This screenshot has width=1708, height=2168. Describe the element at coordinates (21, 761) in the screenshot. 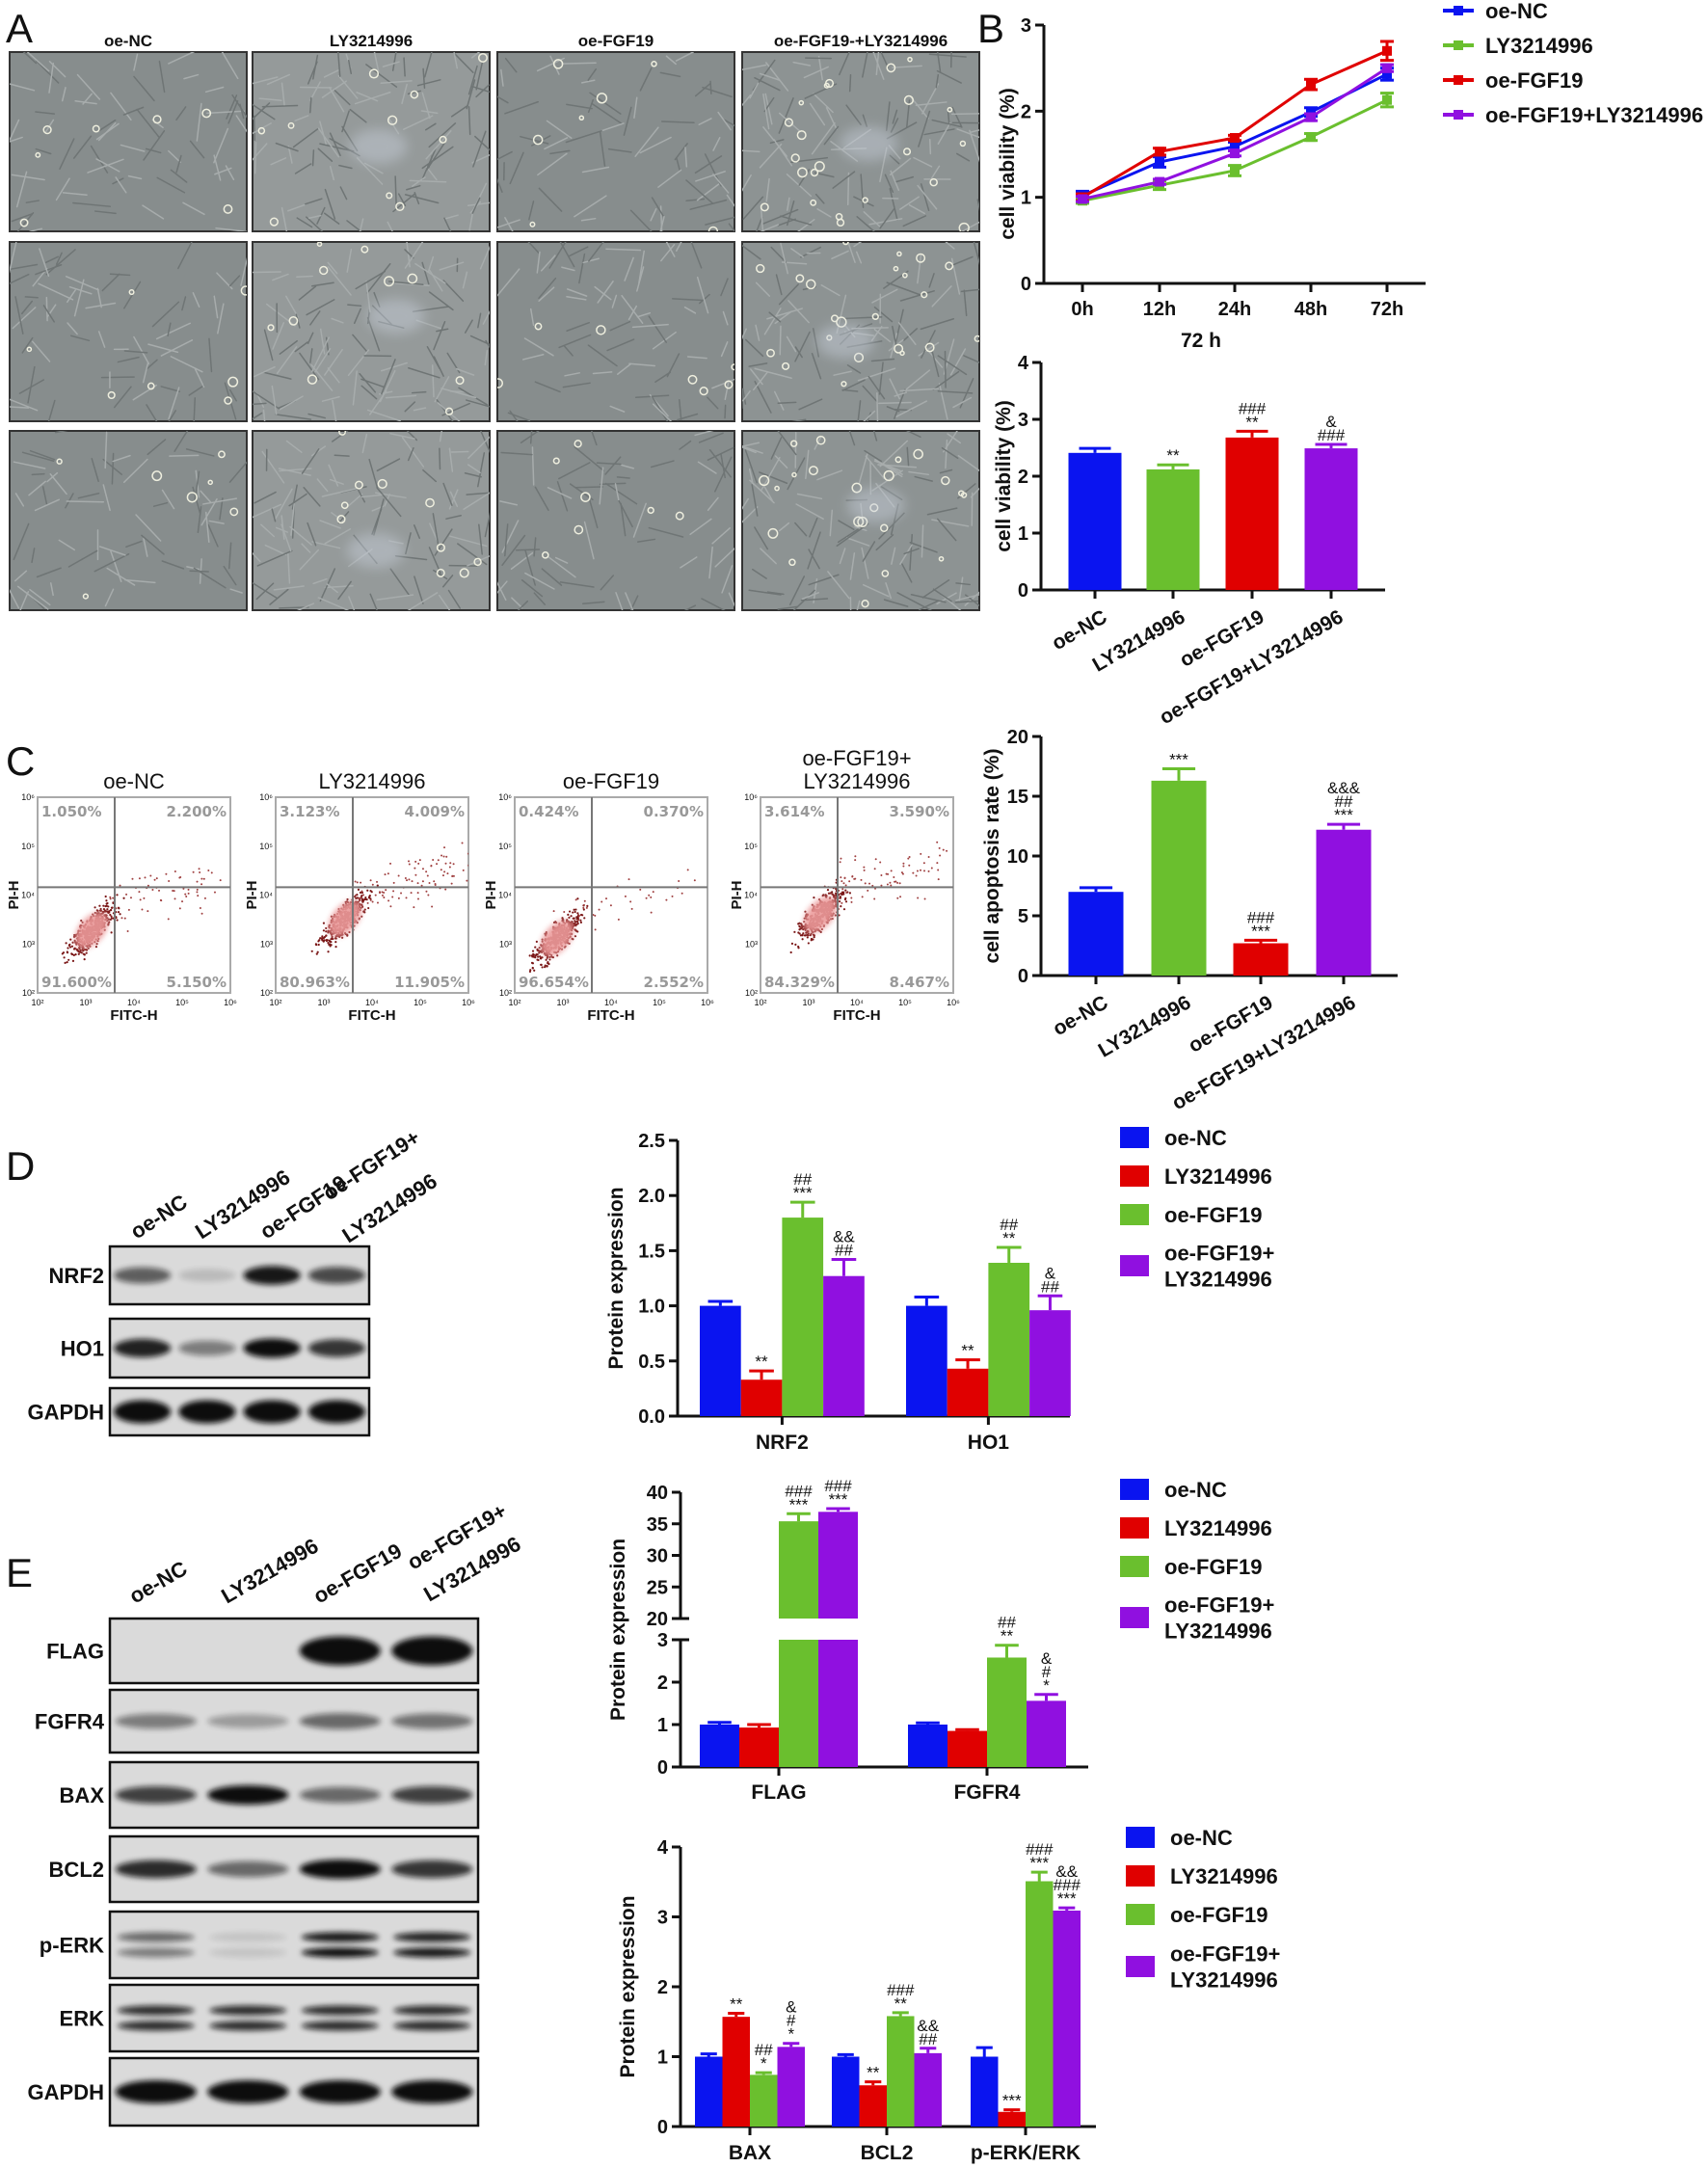

I see `panel-label-c: C` at that location.